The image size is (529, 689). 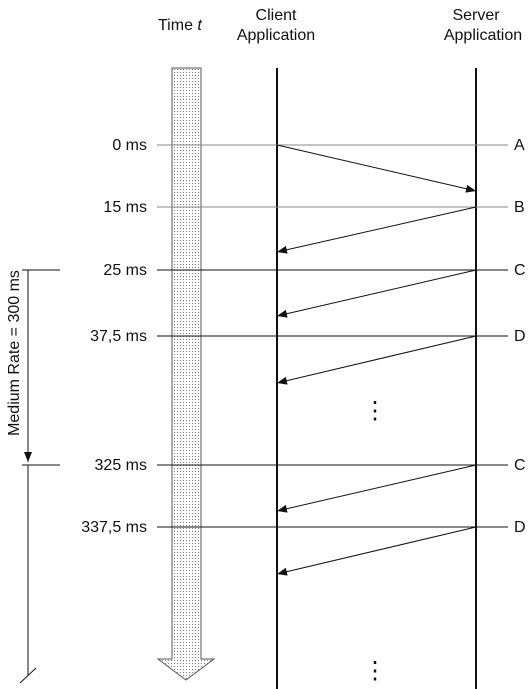 What do you see at coordinates (276, 35) in the screenshot?
I see `client-header: Application` at bounding box center [276, 35].